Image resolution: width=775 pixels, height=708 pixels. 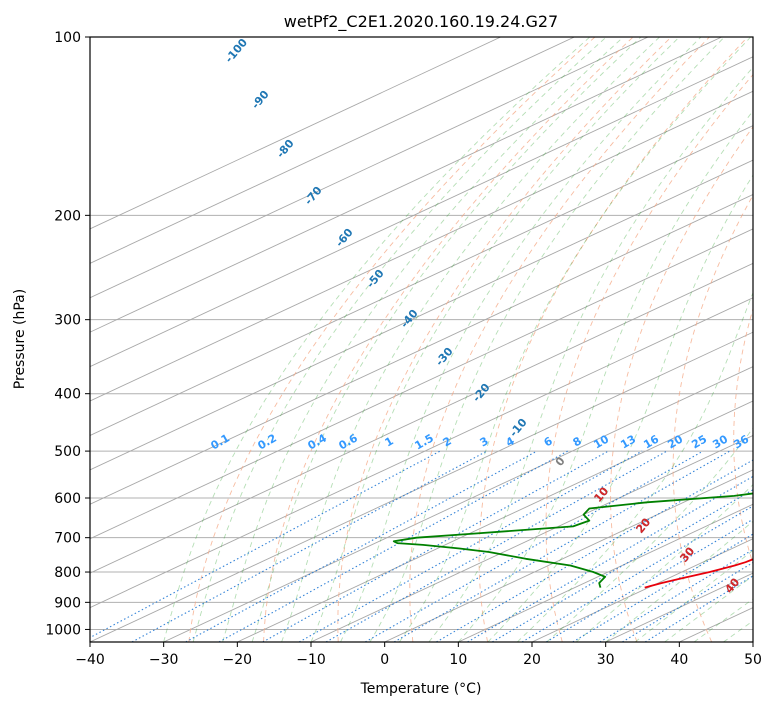 I want to click on y-tick-label: 200, so click(x=67, y=216).